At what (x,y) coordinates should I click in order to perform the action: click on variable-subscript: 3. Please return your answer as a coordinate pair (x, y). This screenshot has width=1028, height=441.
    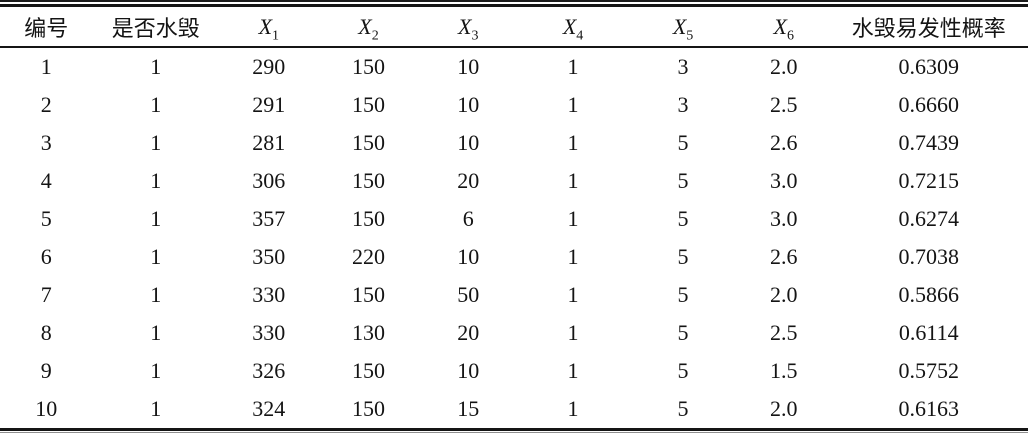
    Looking at the image, I should click on (475, 35).